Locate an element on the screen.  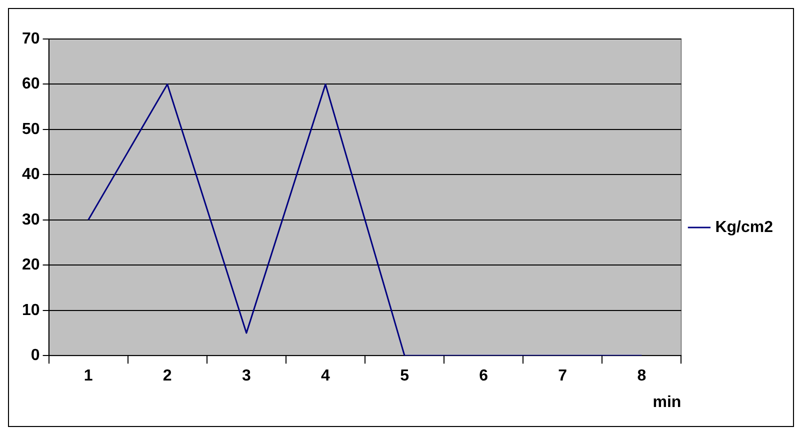
x-tick-label: 3 is located at coordinates (246, 376).